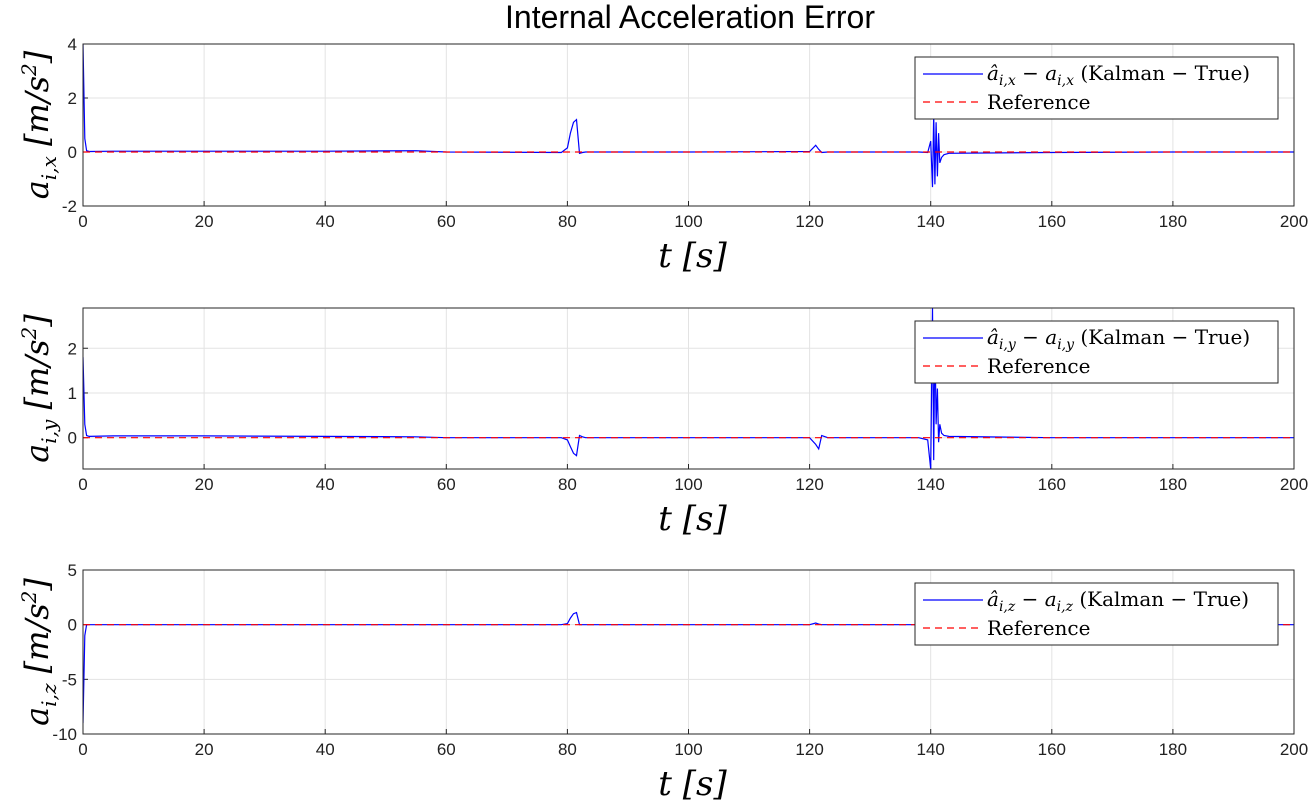 This screenshot has width=1311, height=808. What do you see at coordinates (72, 570) in the screenshot?
I see `y-tick-label: 5` at bounding box center [72, 570].